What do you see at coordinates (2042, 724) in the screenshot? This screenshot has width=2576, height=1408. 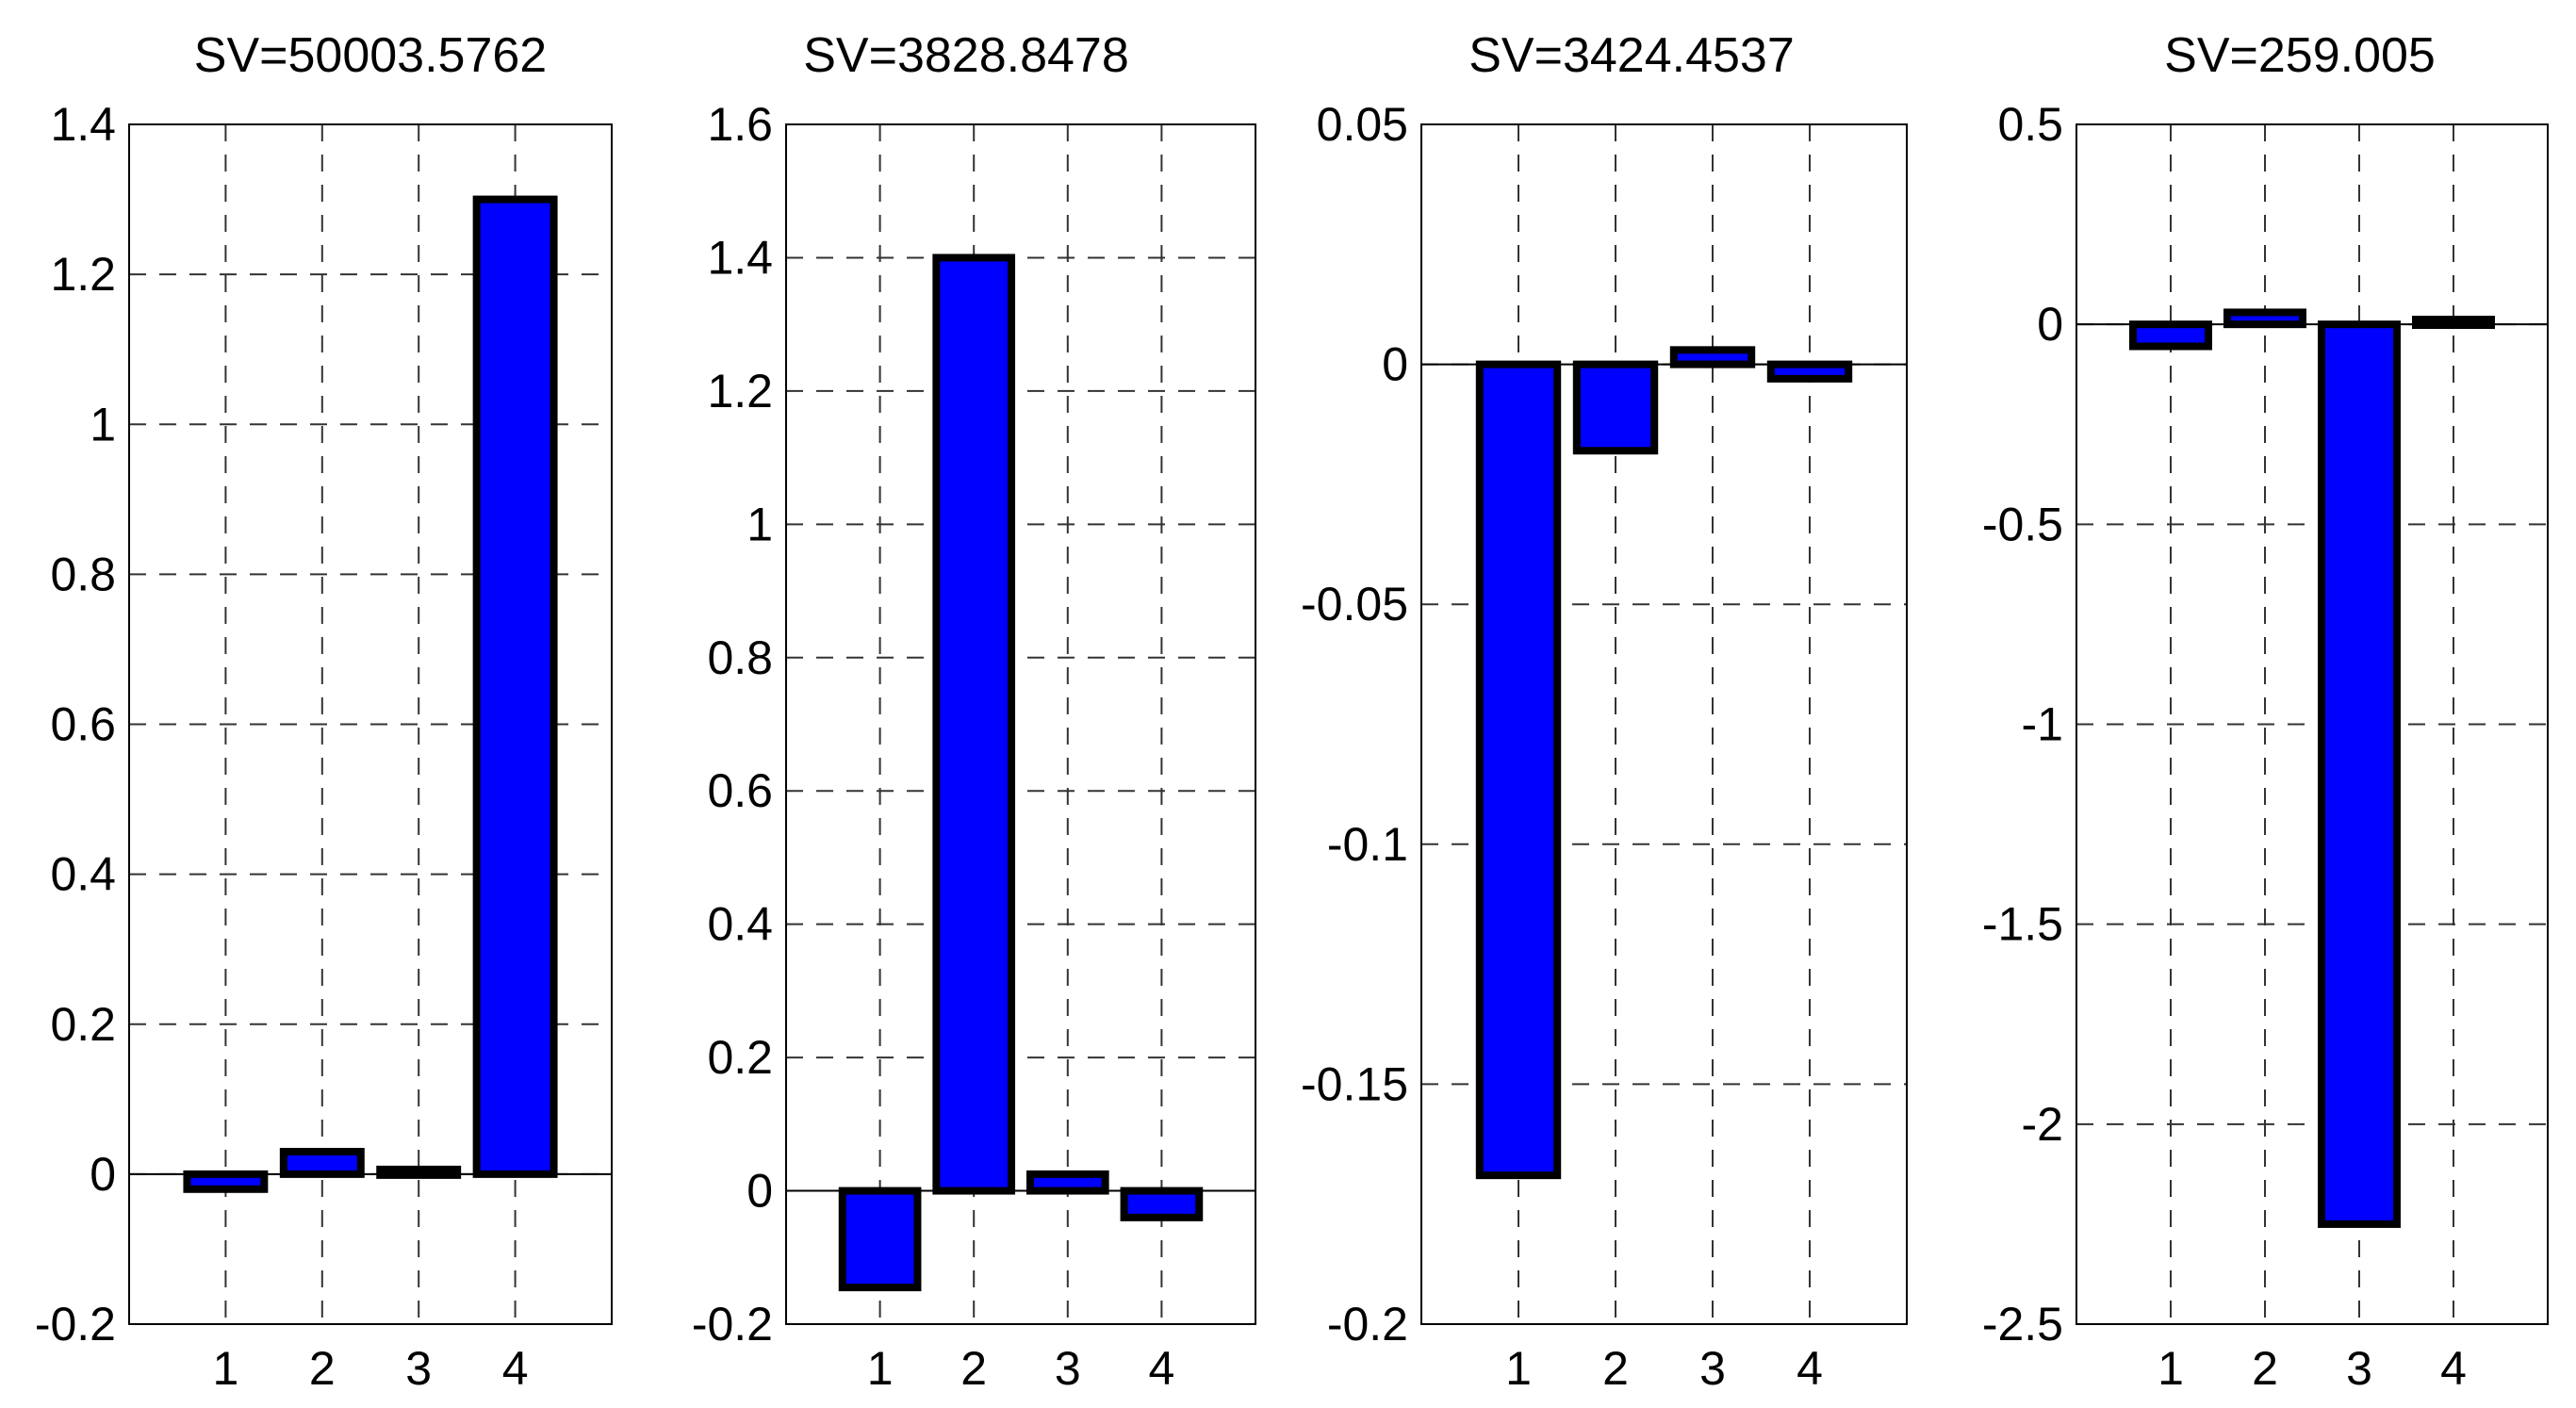 I see `subplot-4-ytick-label: -1` at bounding box center [2042, 724].